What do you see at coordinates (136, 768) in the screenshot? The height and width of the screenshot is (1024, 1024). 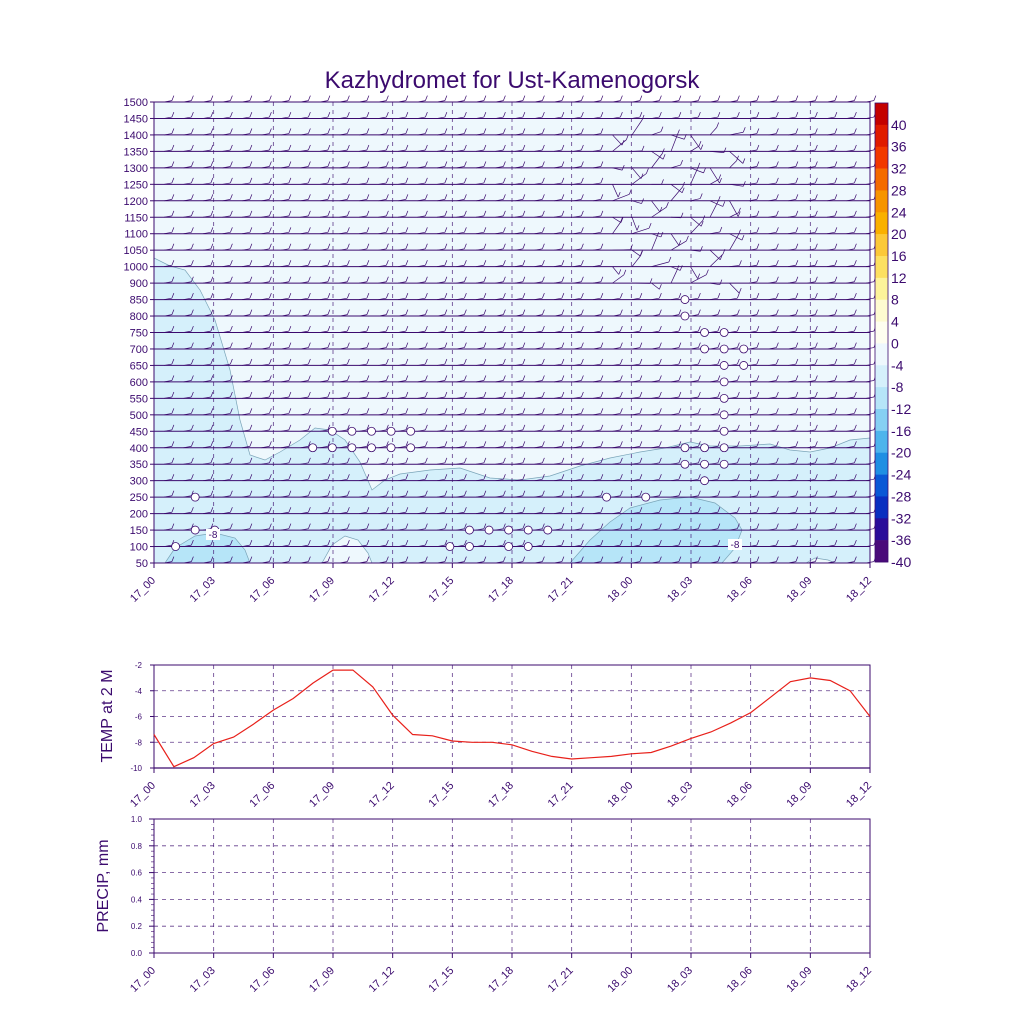 I see `temp-y-tick-label: -10` at bounding box center [136, 768].